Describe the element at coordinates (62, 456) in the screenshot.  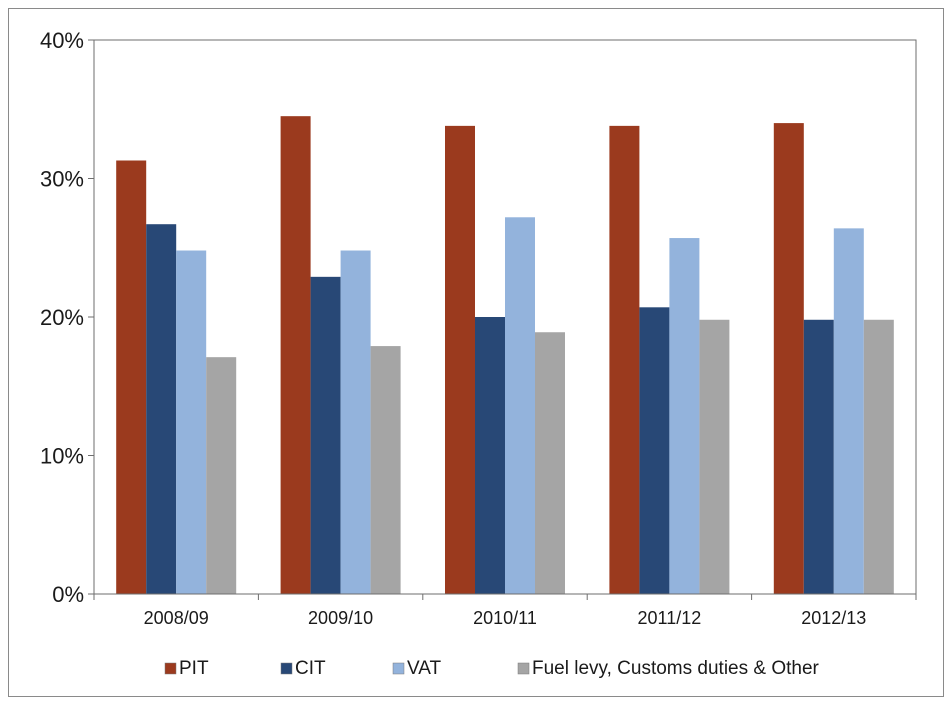
I see `y-tick-label: 10%` at that location.